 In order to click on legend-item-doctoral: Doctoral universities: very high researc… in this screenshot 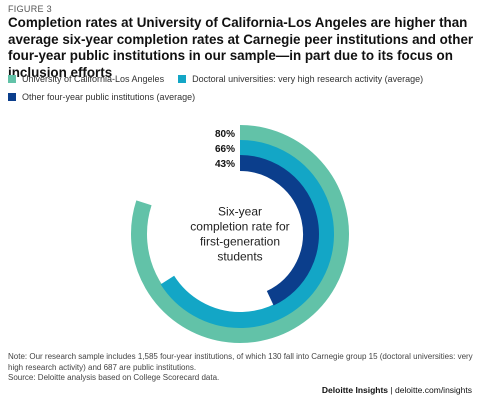, I will do `click(300, 79)`.